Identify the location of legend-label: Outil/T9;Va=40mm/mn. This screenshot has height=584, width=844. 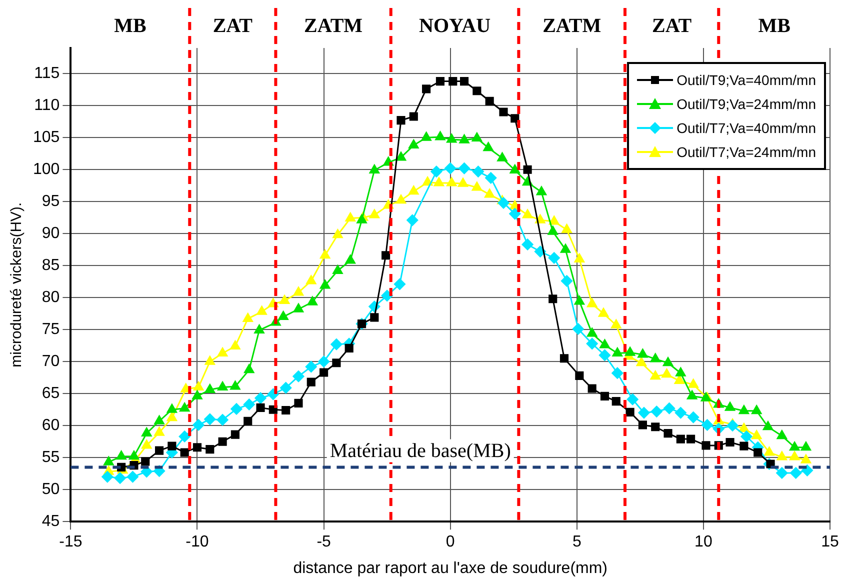
(746, 80).